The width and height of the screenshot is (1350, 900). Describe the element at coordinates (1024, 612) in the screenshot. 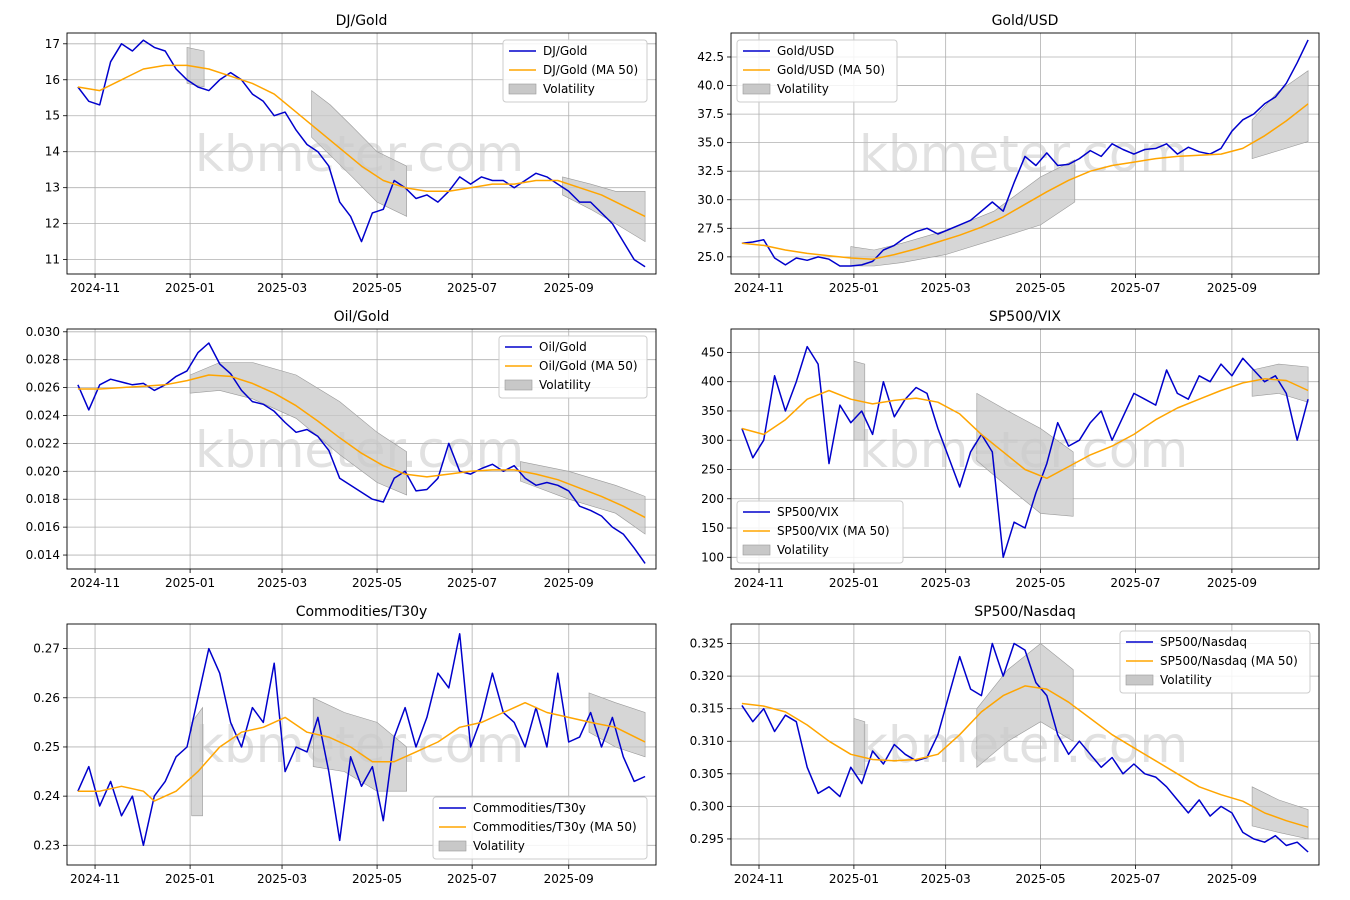

I see `panel-title: SP500/Nasdaq` at that location.